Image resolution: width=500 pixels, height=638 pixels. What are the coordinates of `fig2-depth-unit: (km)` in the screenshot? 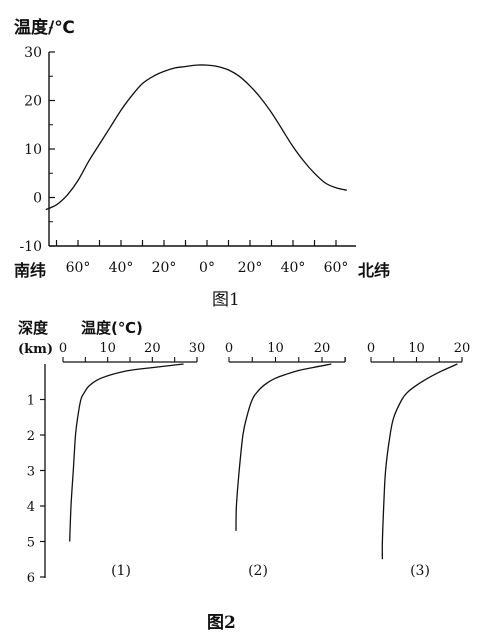 It's located at (35, 349).